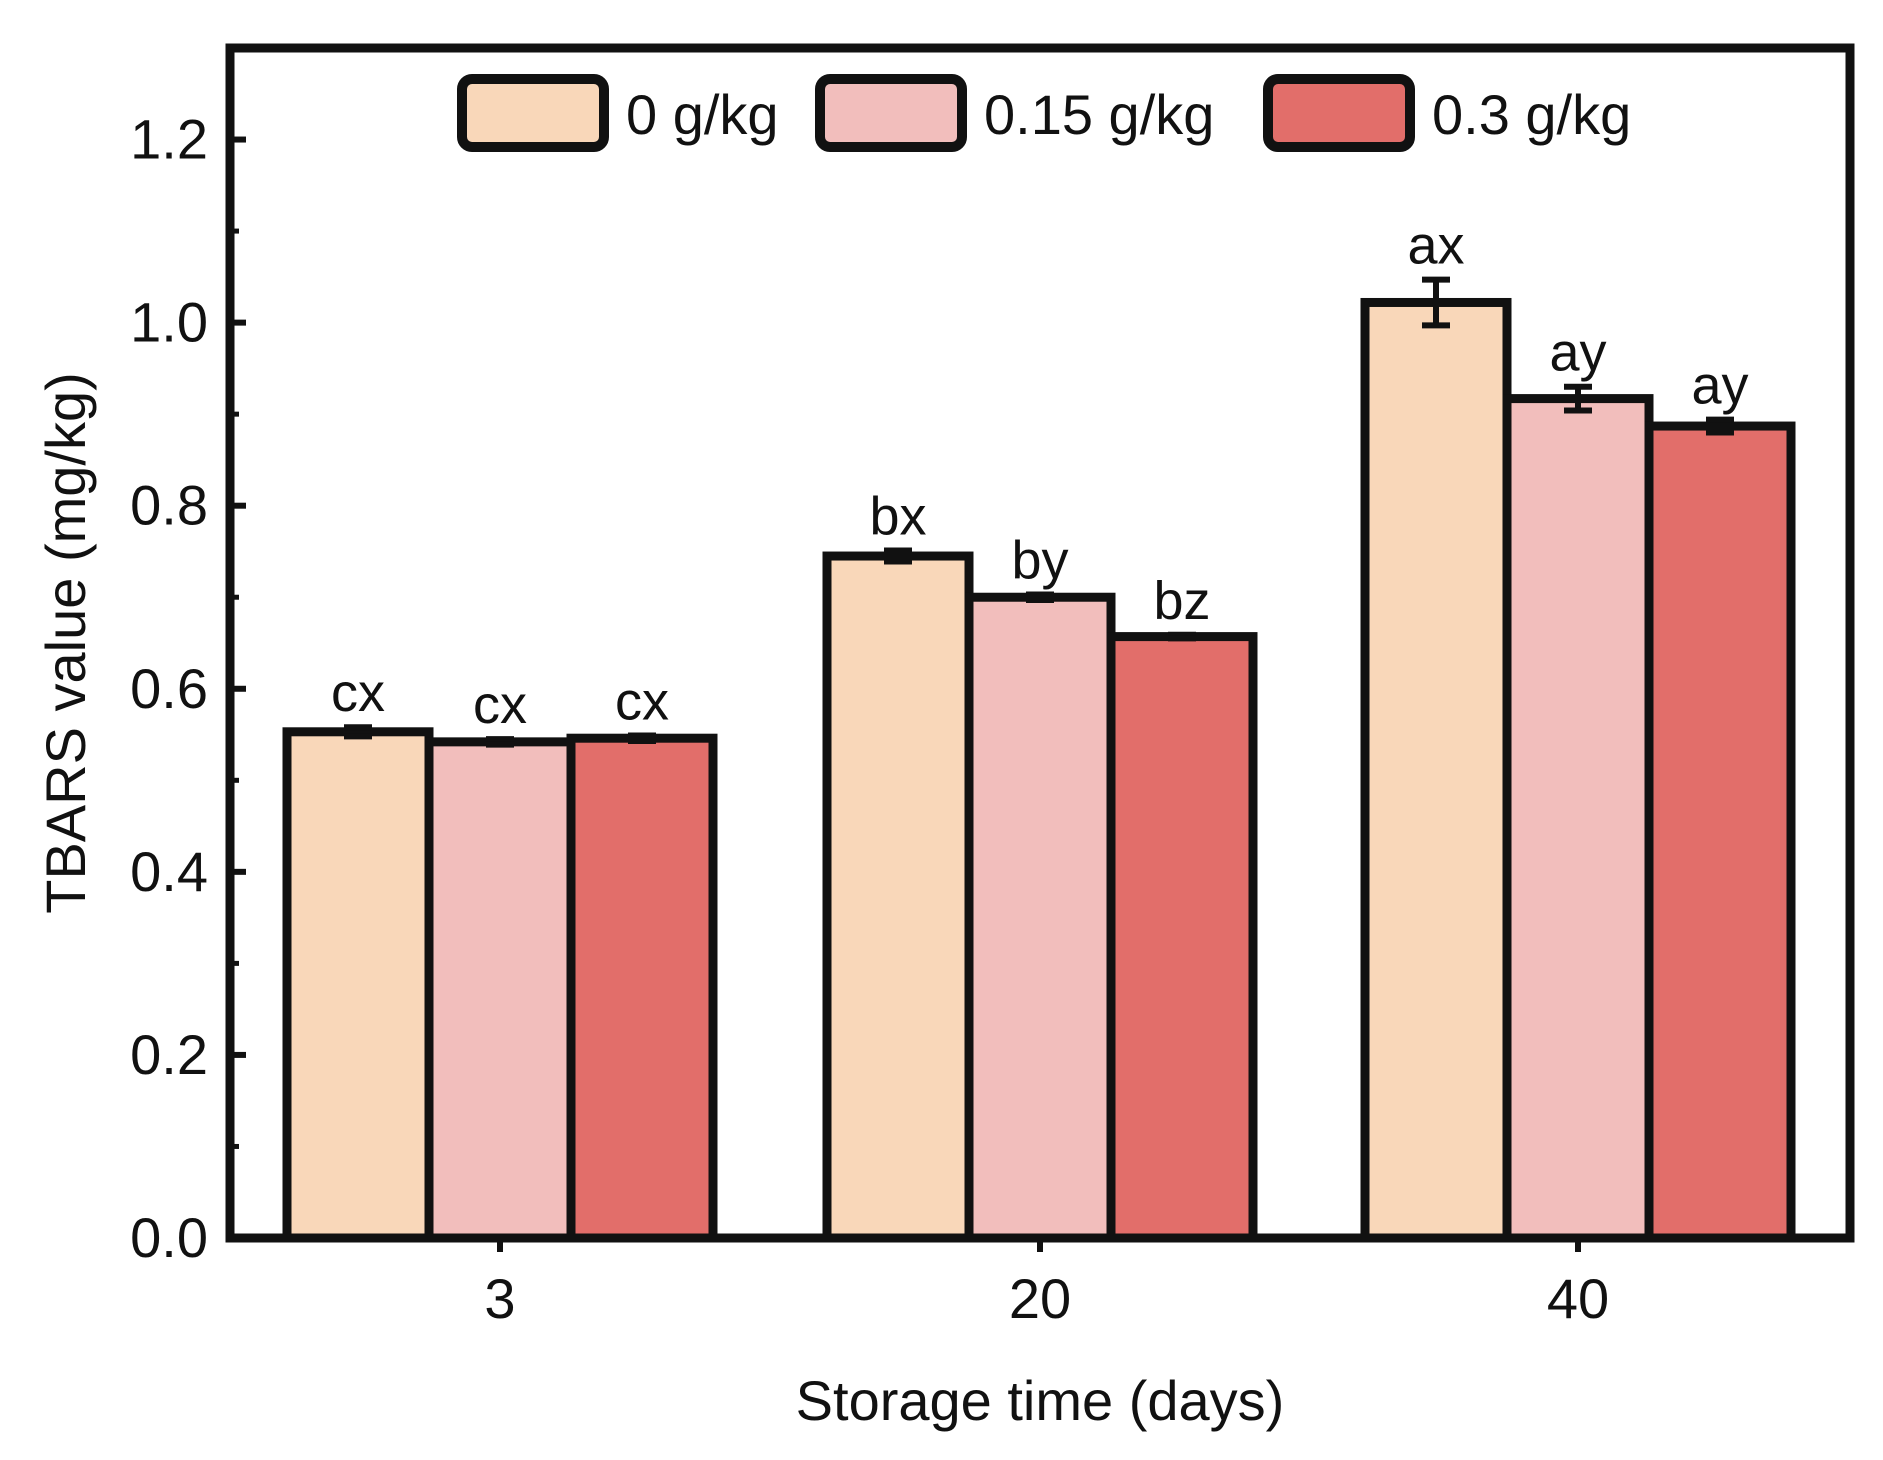 The image size is (1883, 1460). I want to click on y-tick-label: 0.8, so click(169, 505).